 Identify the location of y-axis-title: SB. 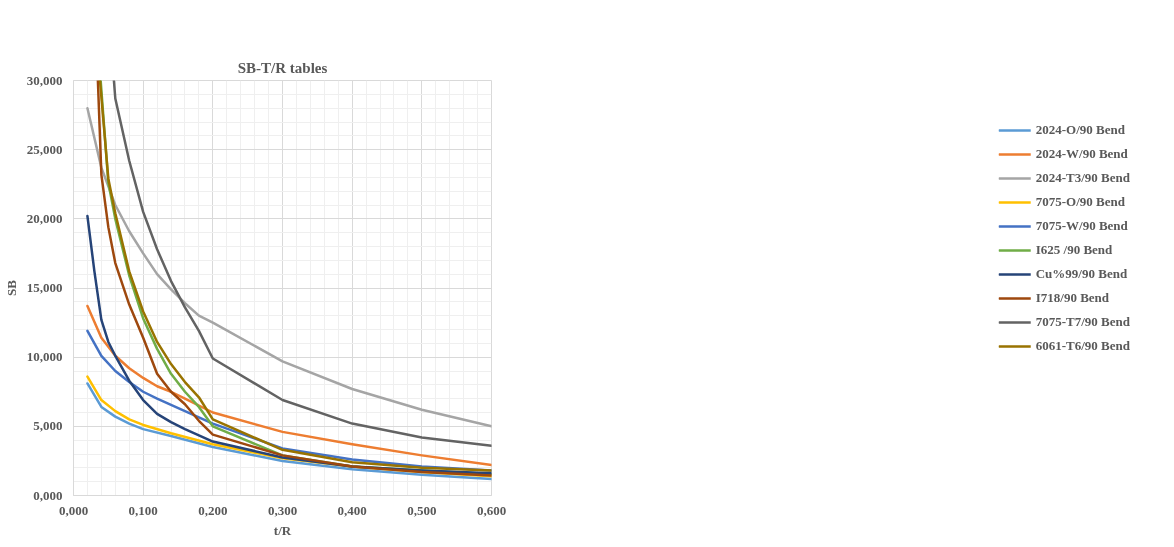
(11, 287).